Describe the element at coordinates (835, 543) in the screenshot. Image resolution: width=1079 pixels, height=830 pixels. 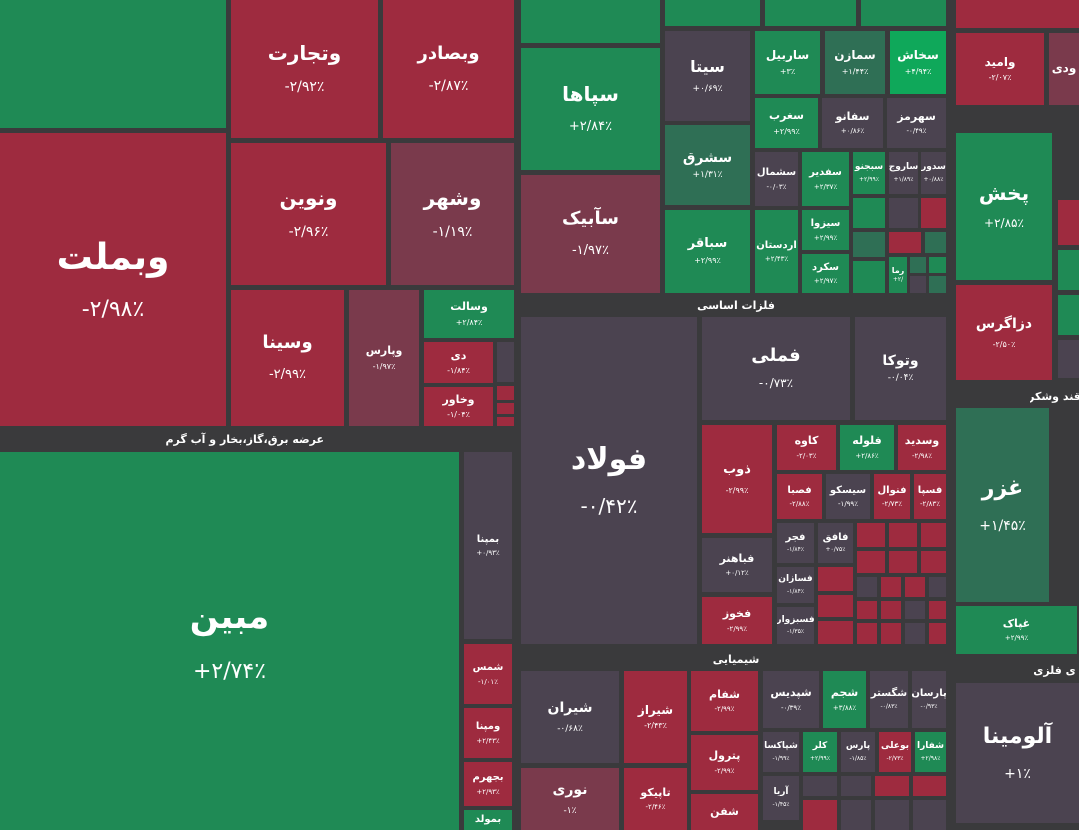
I see `stock-tile: فافق +۰/۷۵٪` at that location.